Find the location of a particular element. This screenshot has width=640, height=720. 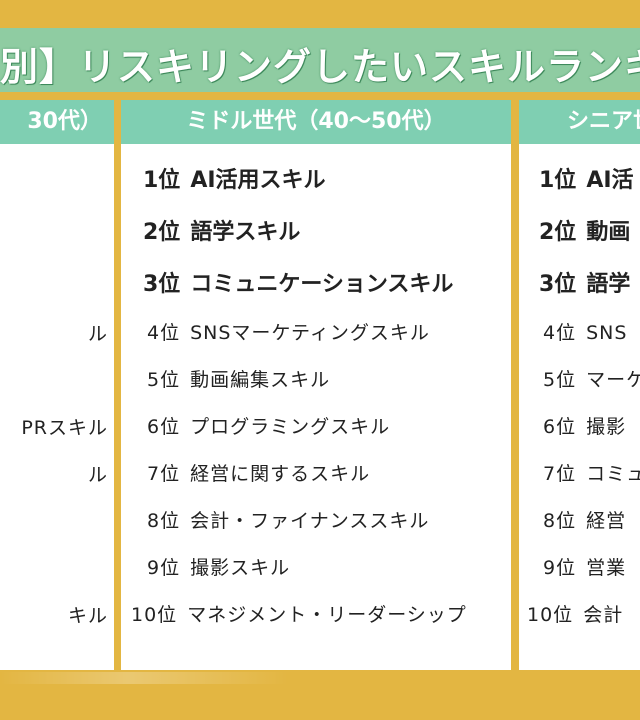

ranking-item-7: 7位 コミュ is located at coordinates (591, 472).